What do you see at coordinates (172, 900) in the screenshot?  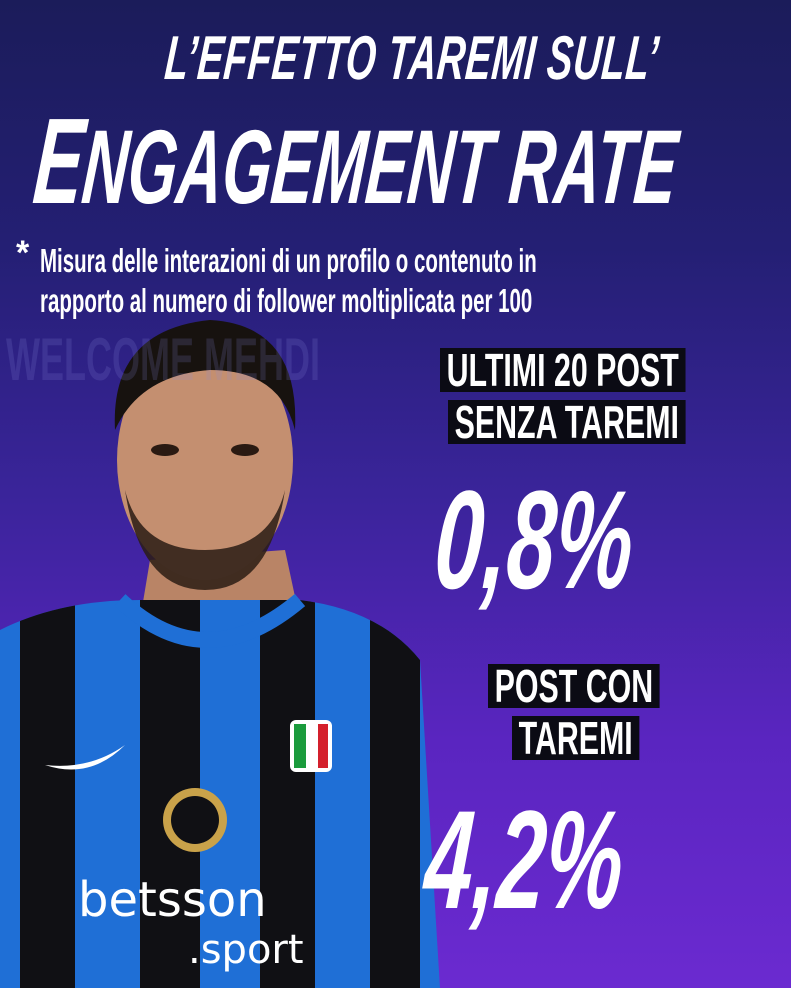 I see `sponsor-logo: betsson` at bounding box center [172, 900].